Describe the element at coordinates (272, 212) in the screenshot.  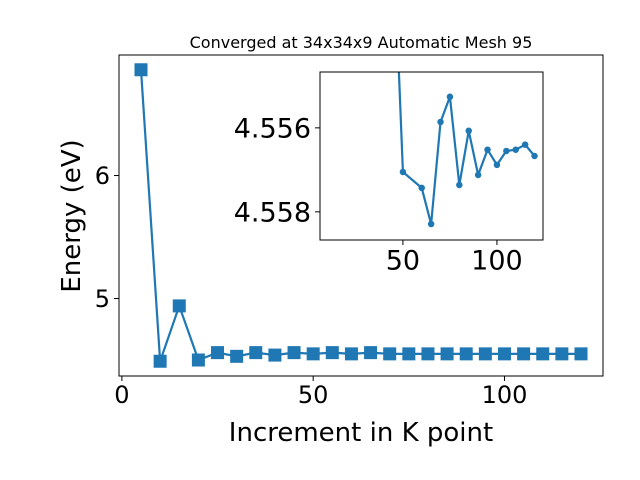
I see `y-tick-label: 4.558` at that location.